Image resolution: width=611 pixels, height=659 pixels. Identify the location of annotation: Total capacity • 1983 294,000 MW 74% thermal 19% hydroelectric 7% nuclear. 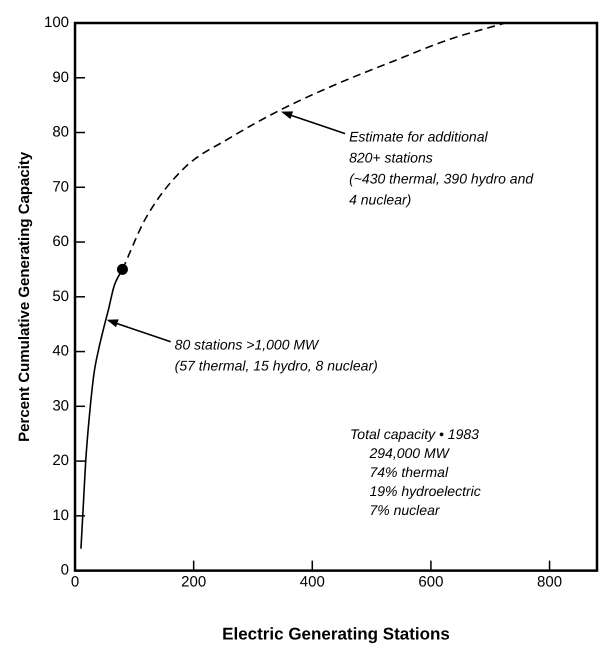
(415, 472).